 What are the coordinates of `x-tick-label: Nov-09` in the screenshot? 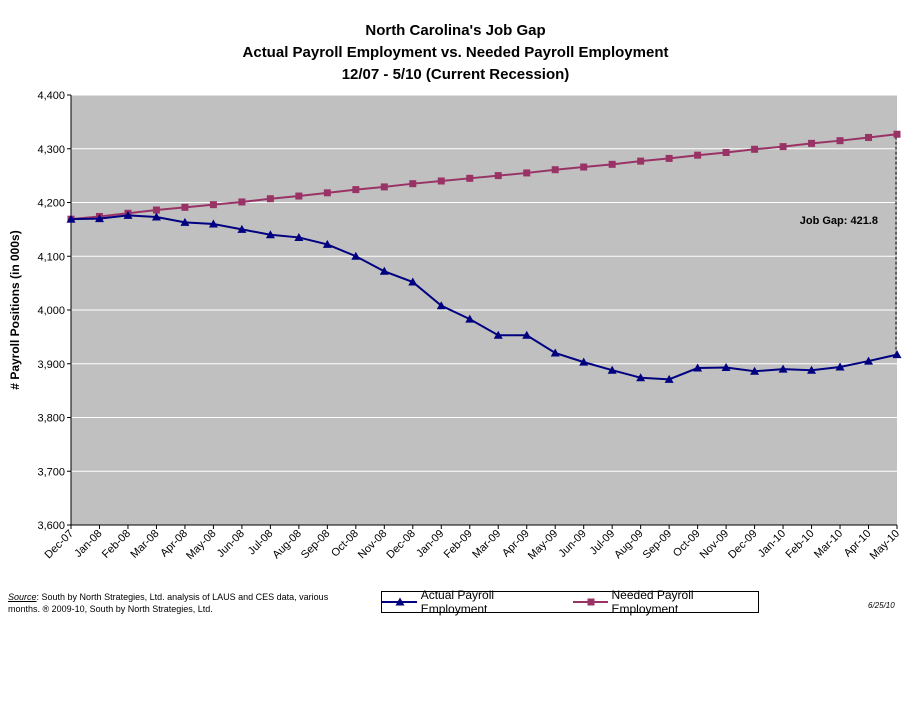 It's located at (715, 545).